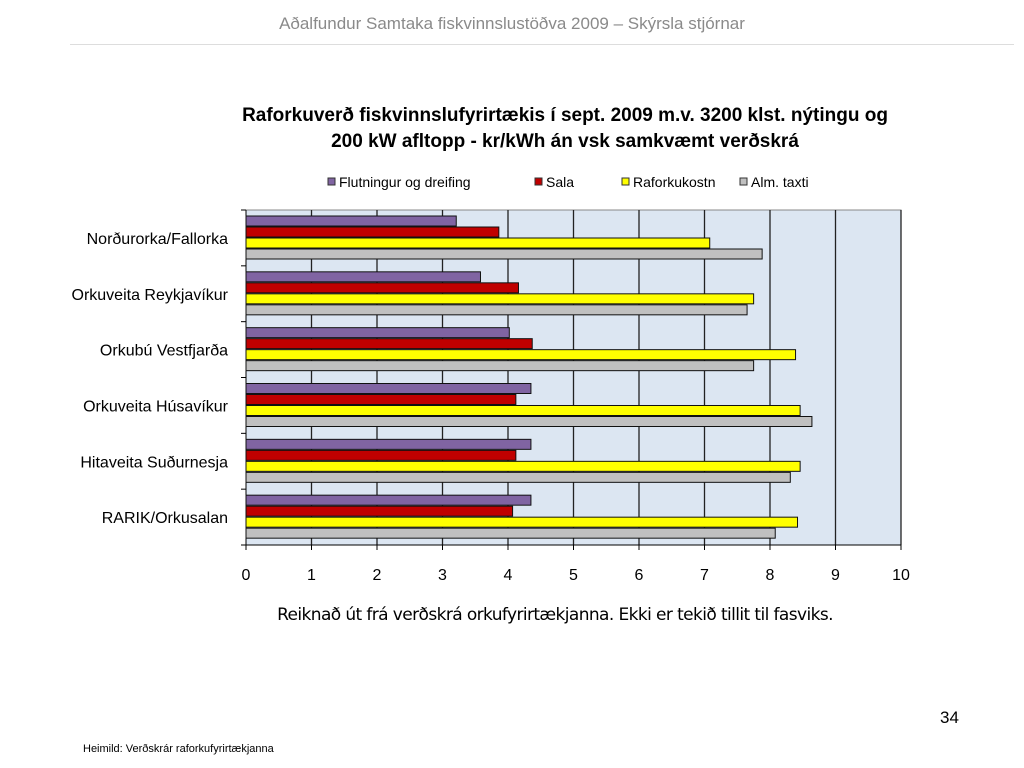 The image size is (1024, 768). What do you see at coordinates (780, 182) in the screenshot?
I see `legend-label: Alm. taxti` at bounding box center [780, 182].